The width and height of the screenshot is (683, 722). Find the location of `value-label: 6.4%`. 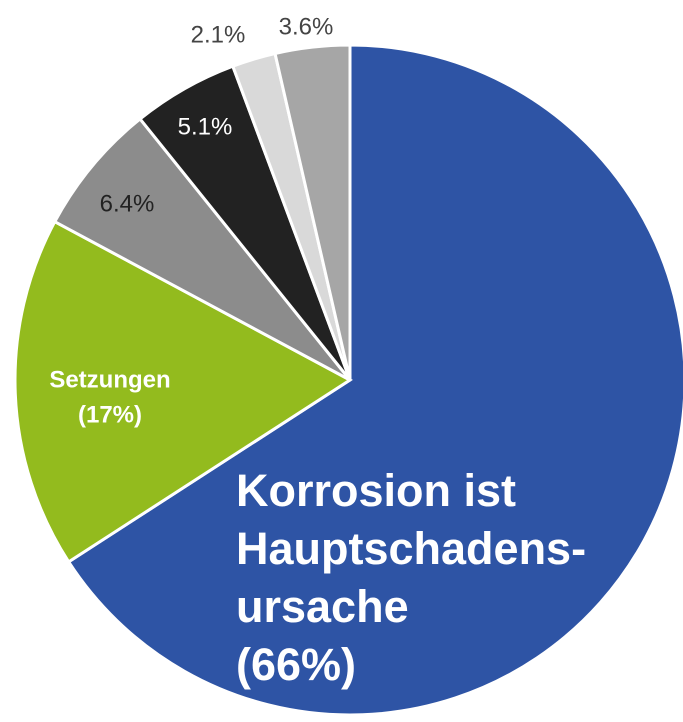

value-label: 6.4% is located at coordinates (127, 203).